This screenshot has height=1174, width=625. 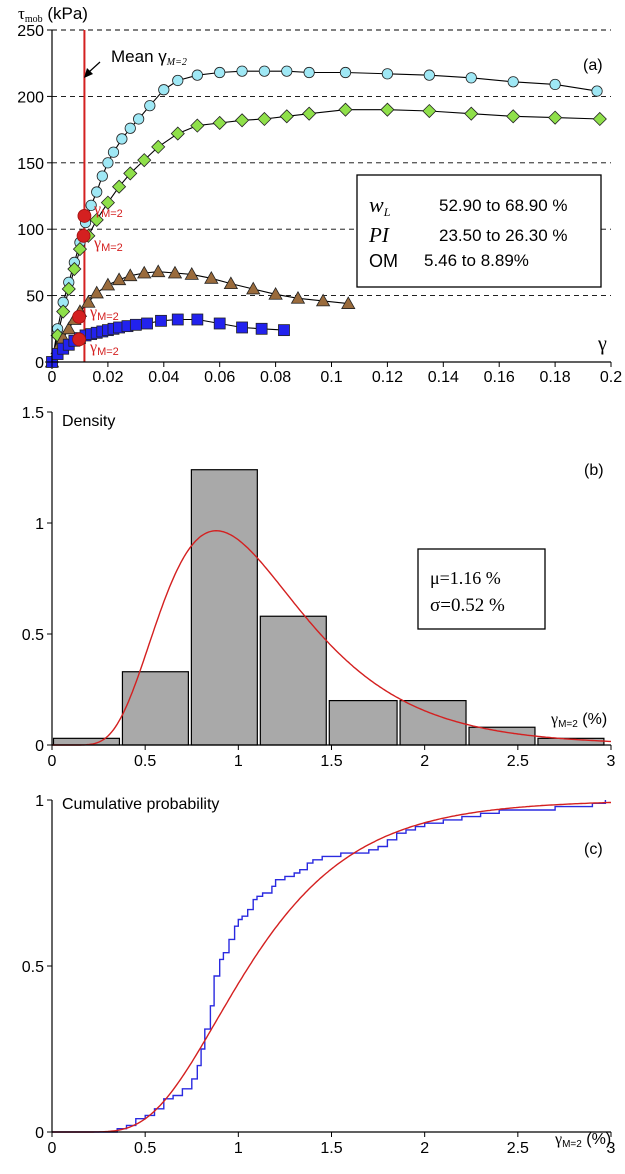 I want to click on x-tick-label: 0.18, so click(x=555, y=377).